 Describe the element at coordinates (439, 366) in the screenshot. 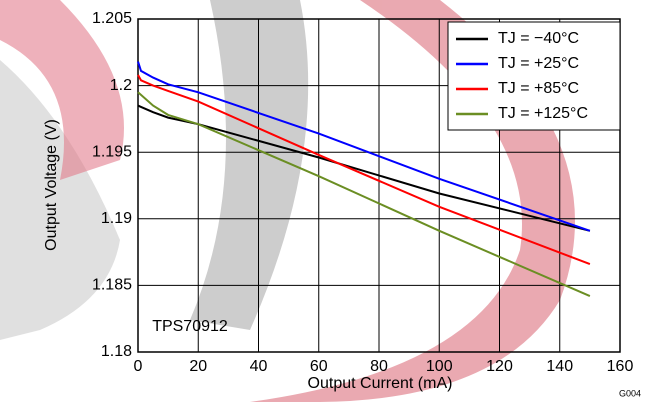

I see `x-tick-label: 100` at that location.